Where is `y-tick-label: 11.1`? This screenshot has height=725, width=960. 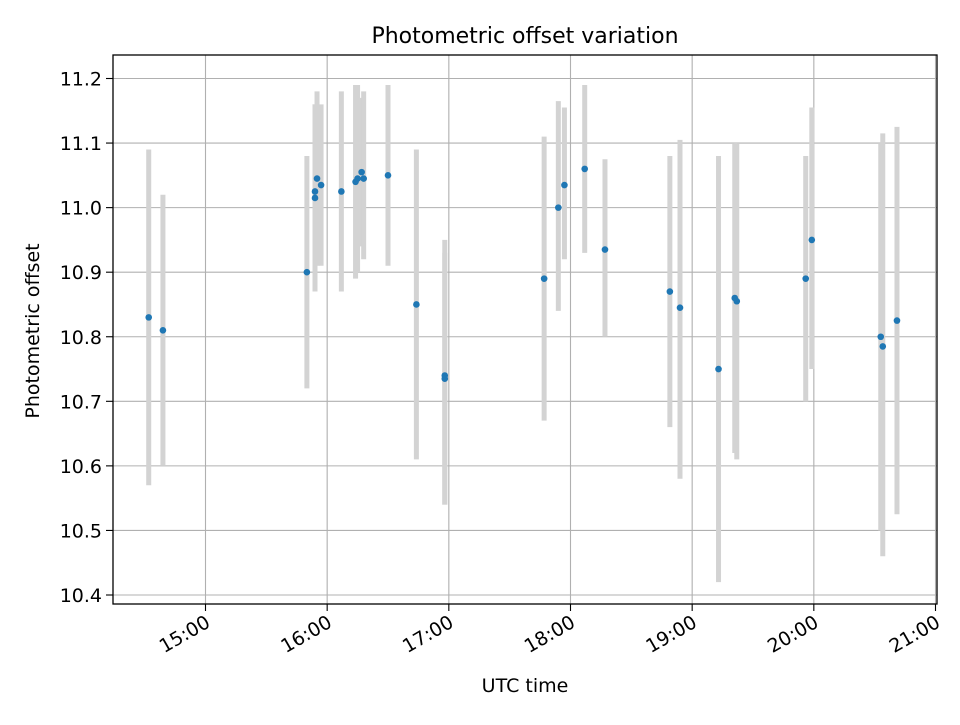
y-tick-label: 11.1 is located at coordinates (81, 144).